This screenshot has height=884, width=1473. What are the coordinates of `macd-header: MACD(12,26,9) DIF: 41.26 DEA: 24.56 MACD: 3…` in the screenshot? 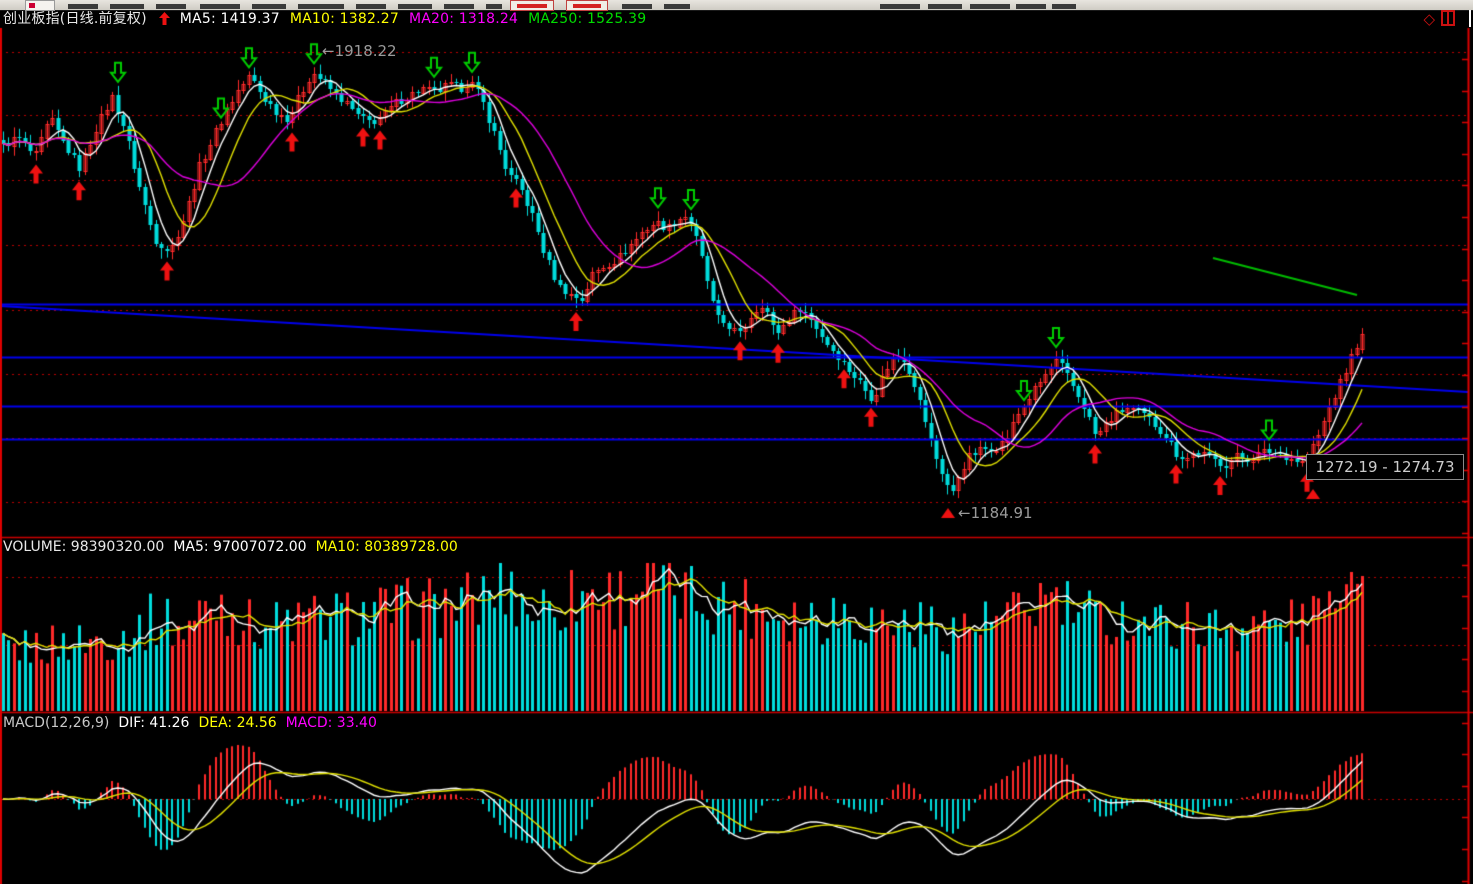 It's located at (194, 723).